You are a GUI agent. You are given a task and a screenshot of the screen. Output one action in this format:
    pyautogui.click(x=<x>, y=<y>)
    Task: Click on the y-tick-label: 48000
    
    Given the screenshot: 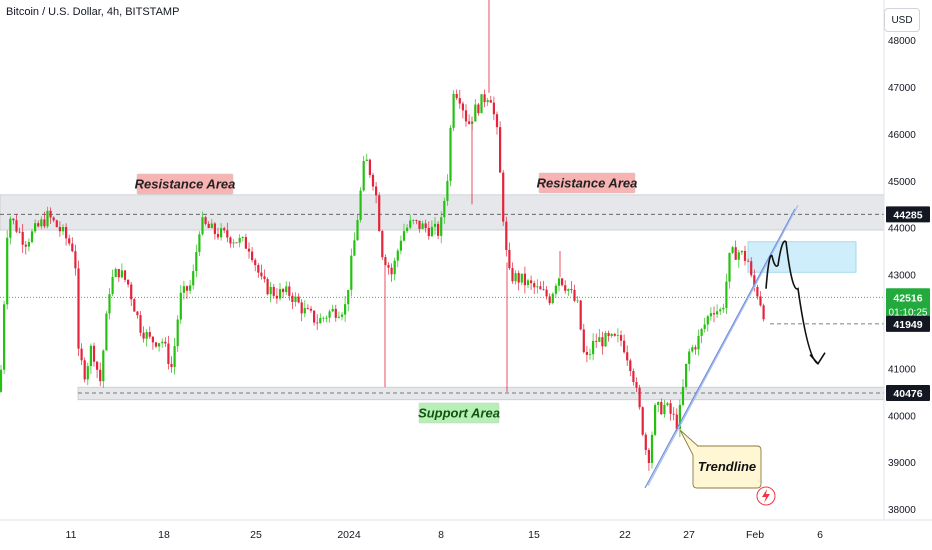 What is the action you would take?
    pyautogui.click(x=902, y=41)
    